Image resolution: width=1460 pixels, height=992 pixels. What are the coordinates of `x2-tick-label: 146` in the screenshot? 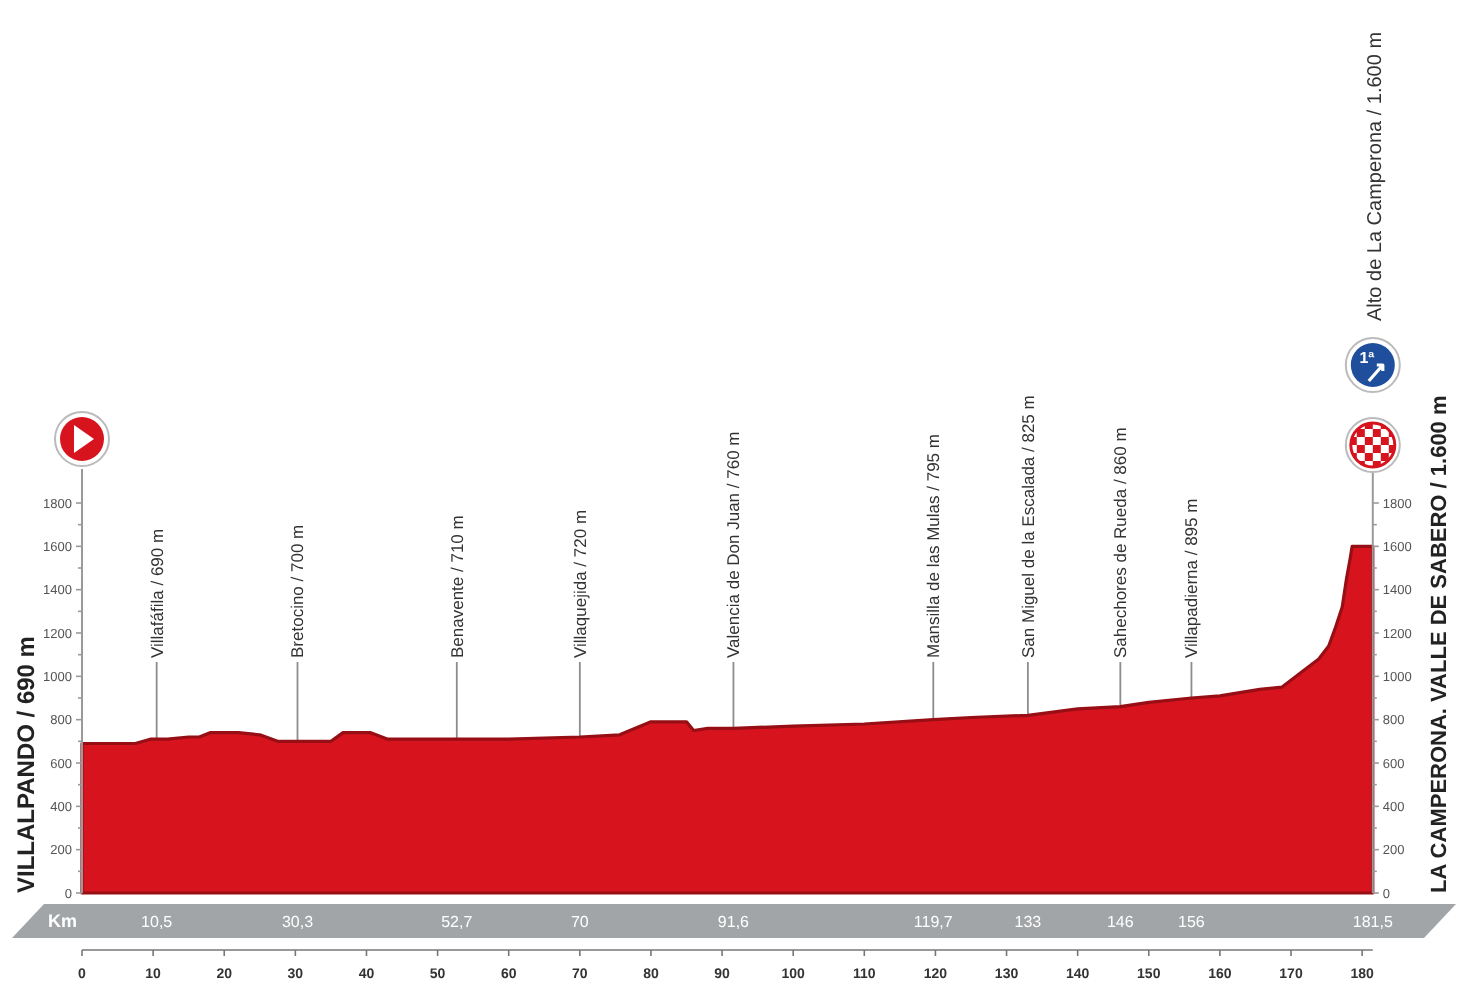 It's located at (1120, 922).